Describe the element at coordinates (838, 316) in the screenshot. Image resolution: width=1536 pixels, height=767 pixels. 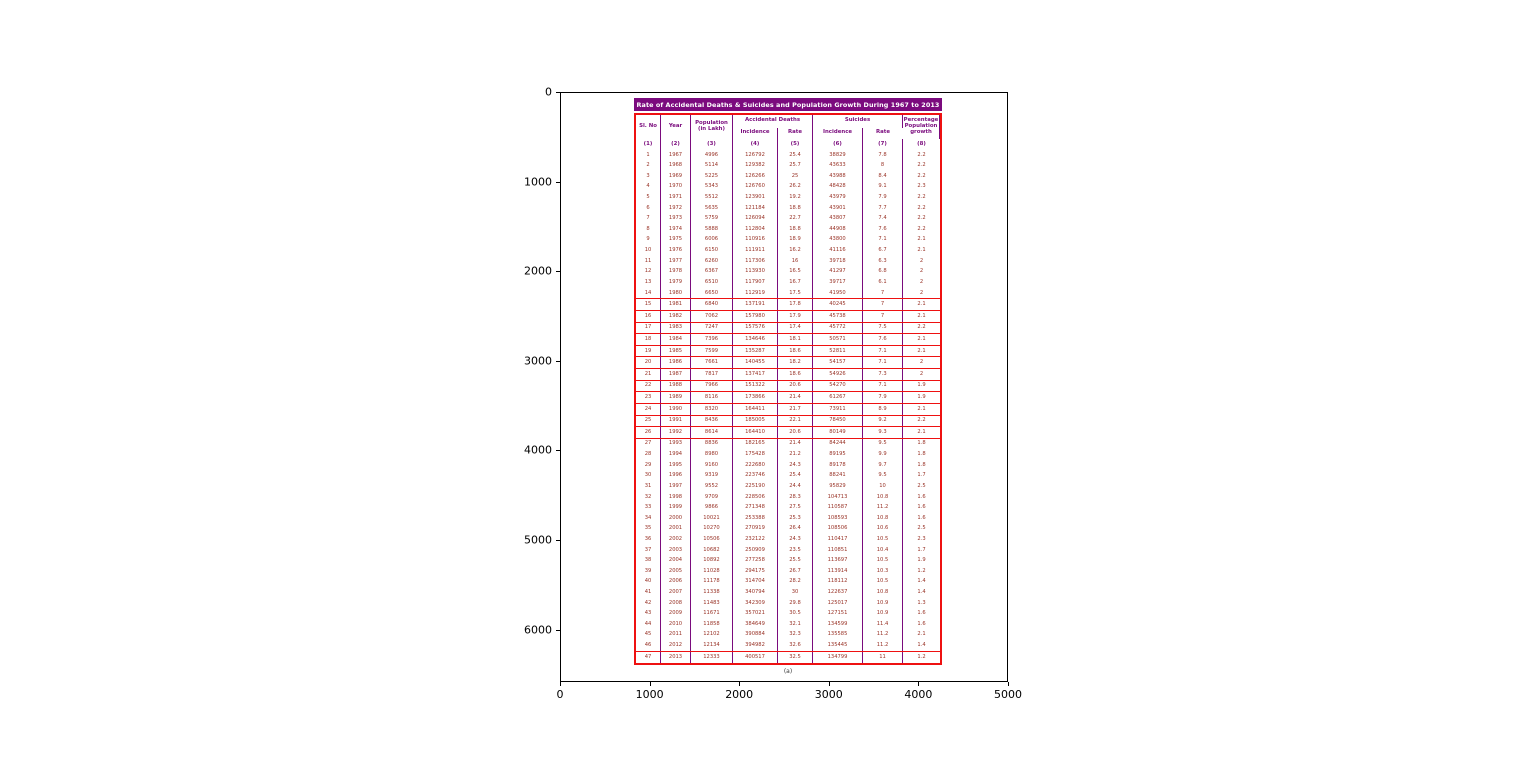
I see `table-cell: 45738` at that location.